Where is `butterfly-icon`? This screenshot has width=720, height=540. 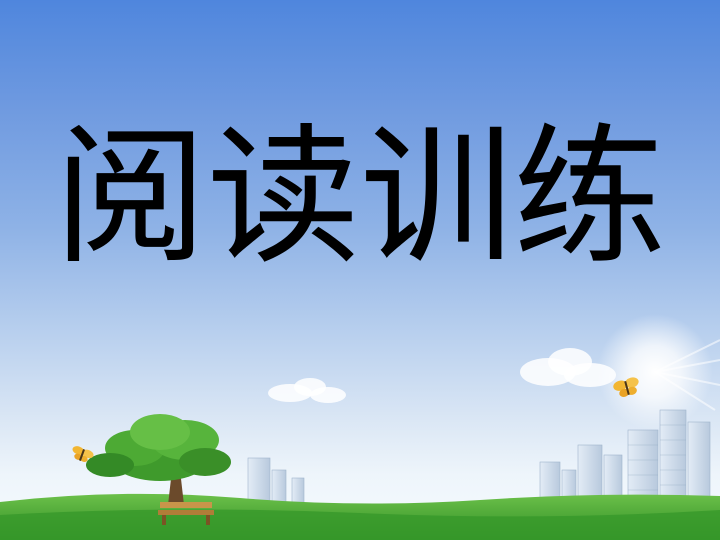
butterfly-icon is located at coordinates (355, 419).